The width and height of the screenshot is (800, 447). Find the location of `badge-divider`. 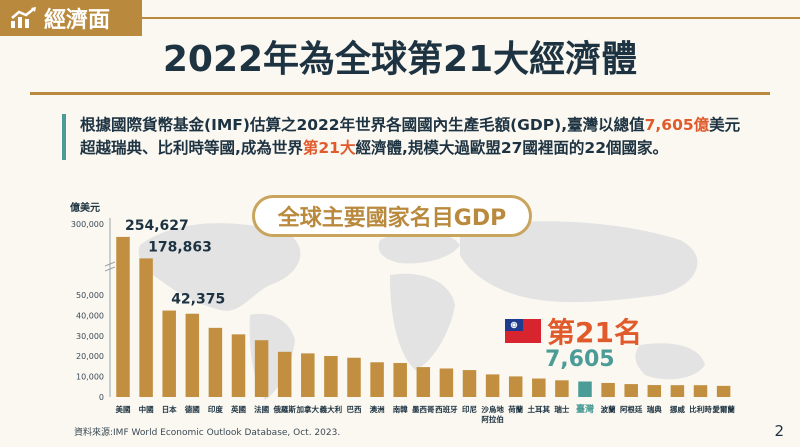

badge-divider is located at coordinates (471, 18).